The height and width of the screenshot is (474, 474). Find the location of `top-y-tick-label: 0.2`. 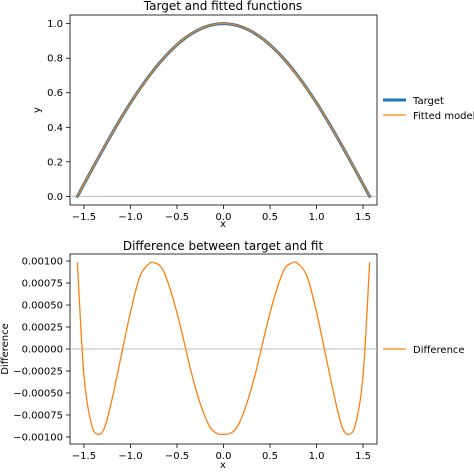

top-y-tick-label: 0.2 is located at coordinates (55, 162).